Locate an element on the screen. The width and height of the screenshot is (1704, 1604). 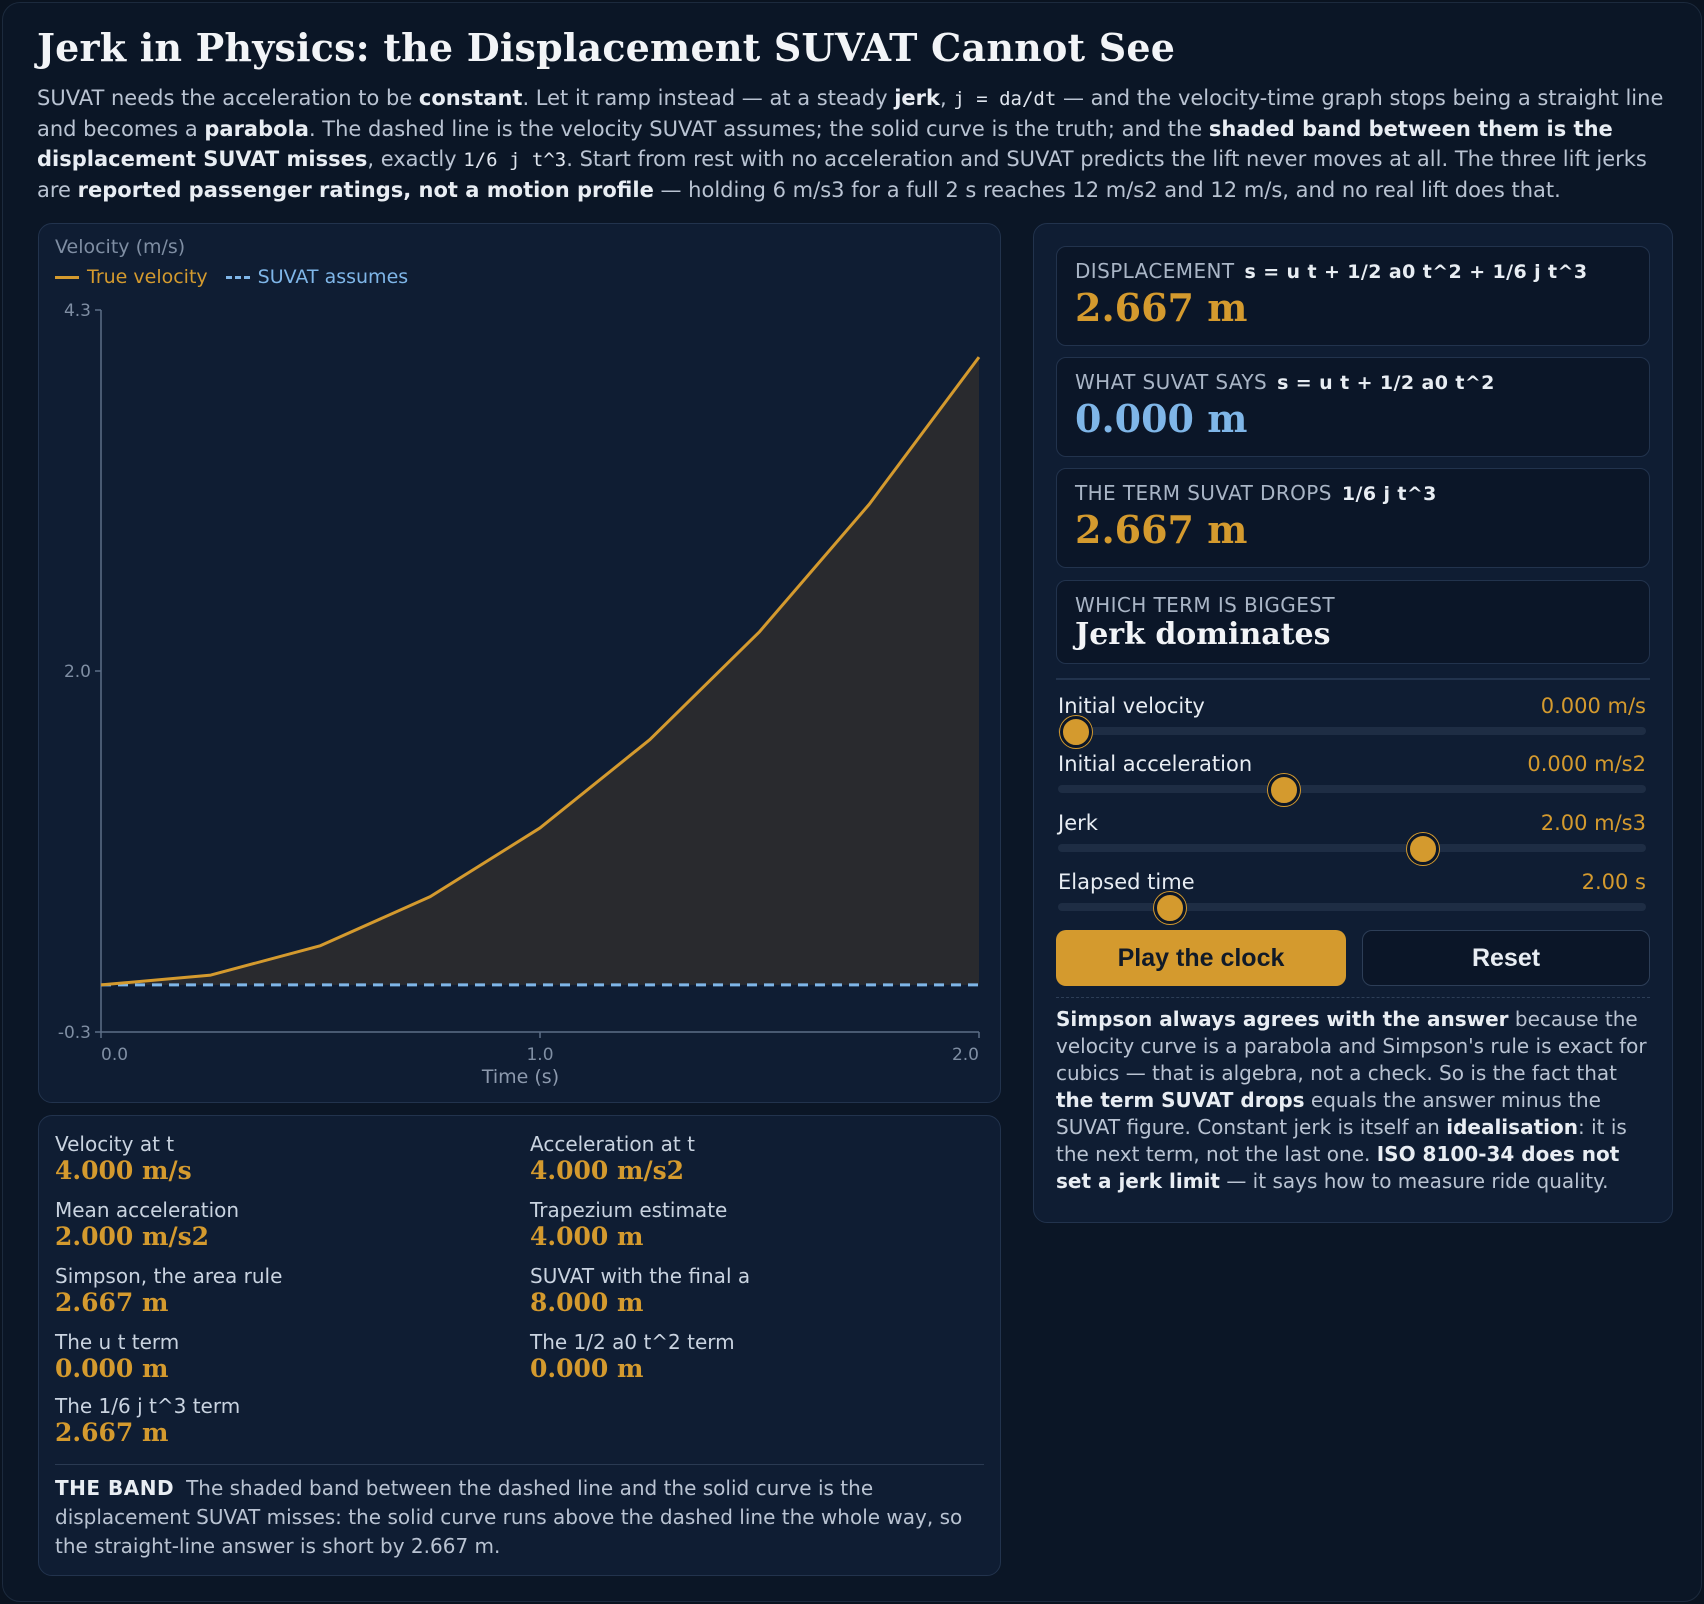
intro-text: , is located at coordinates (946, 98).